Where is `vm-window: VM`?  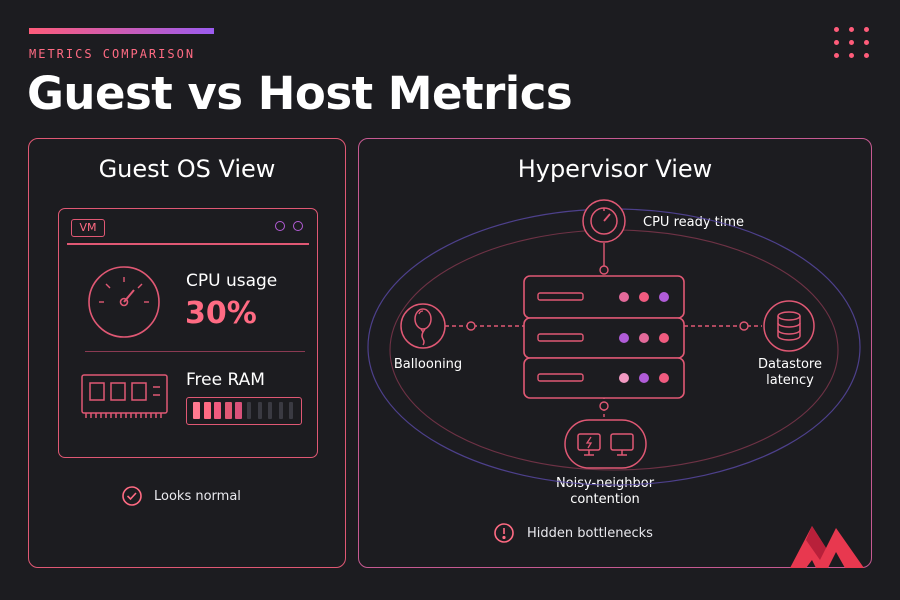 vm-window: VM is located at coordinates (188, 333).